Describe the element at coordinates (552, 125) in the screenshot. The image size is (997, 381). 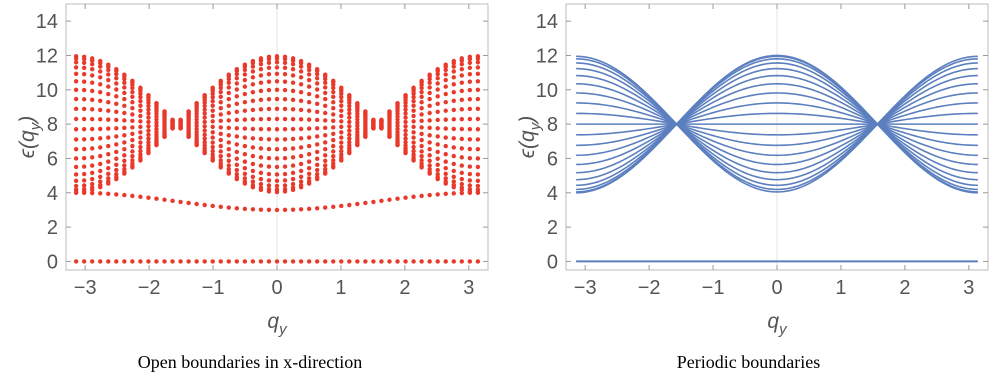
I see `y-tick-label: 8` at that location.